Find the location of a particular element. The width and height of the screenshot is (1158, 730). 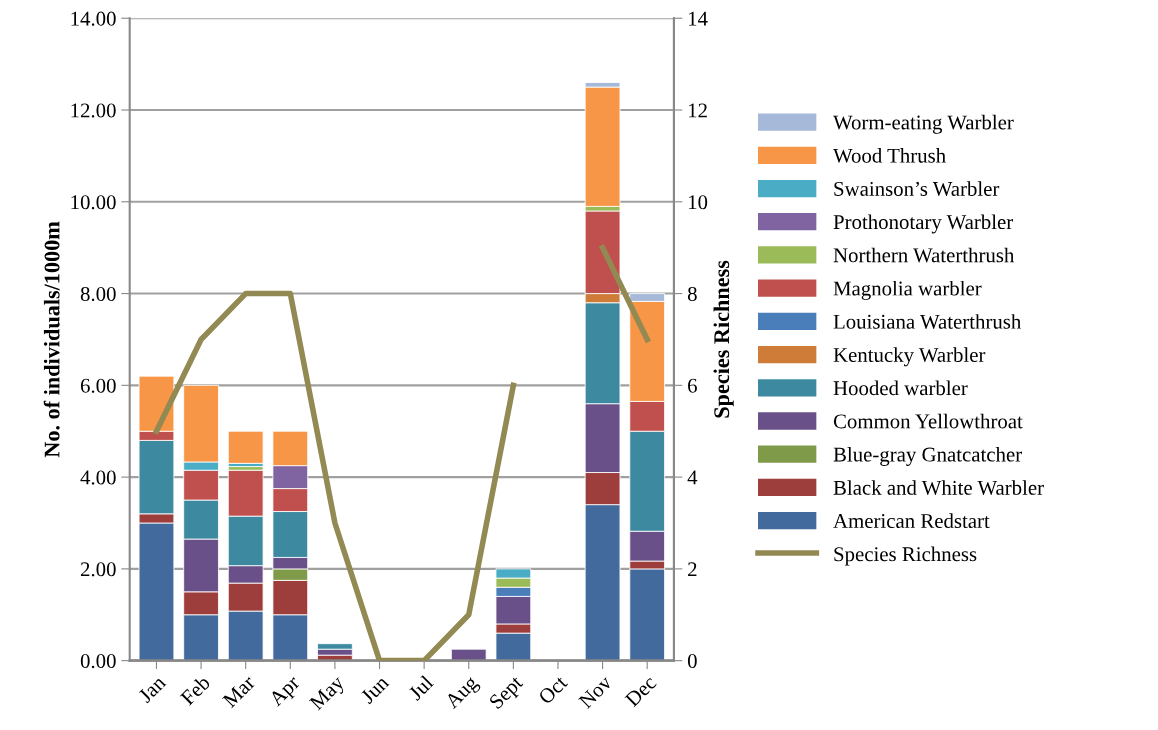

legend-label: American Redstart is located at coordinates (911, 521).